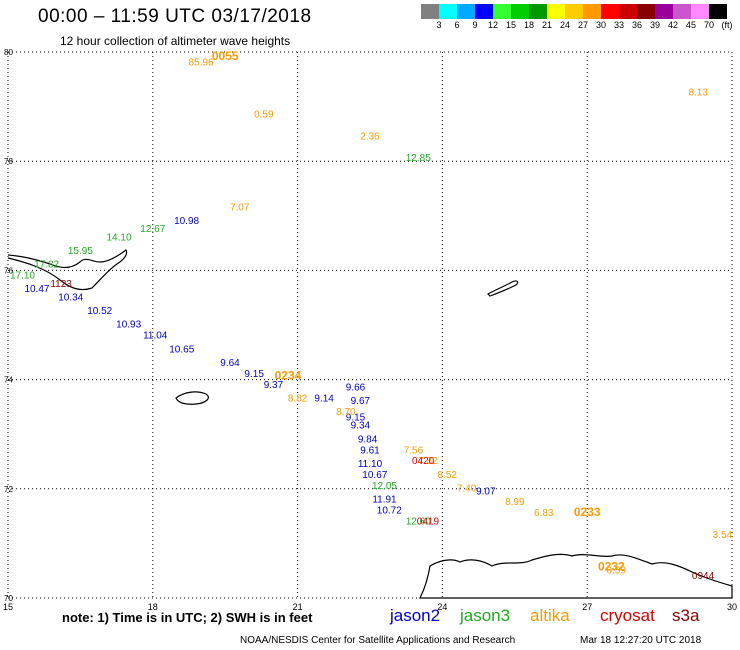 This screenshot has height=650, width=740. What do you see at coordinates (192, 398) in the screenshot?
I see `bear-island-coastline` at bounding box center [192, 398].